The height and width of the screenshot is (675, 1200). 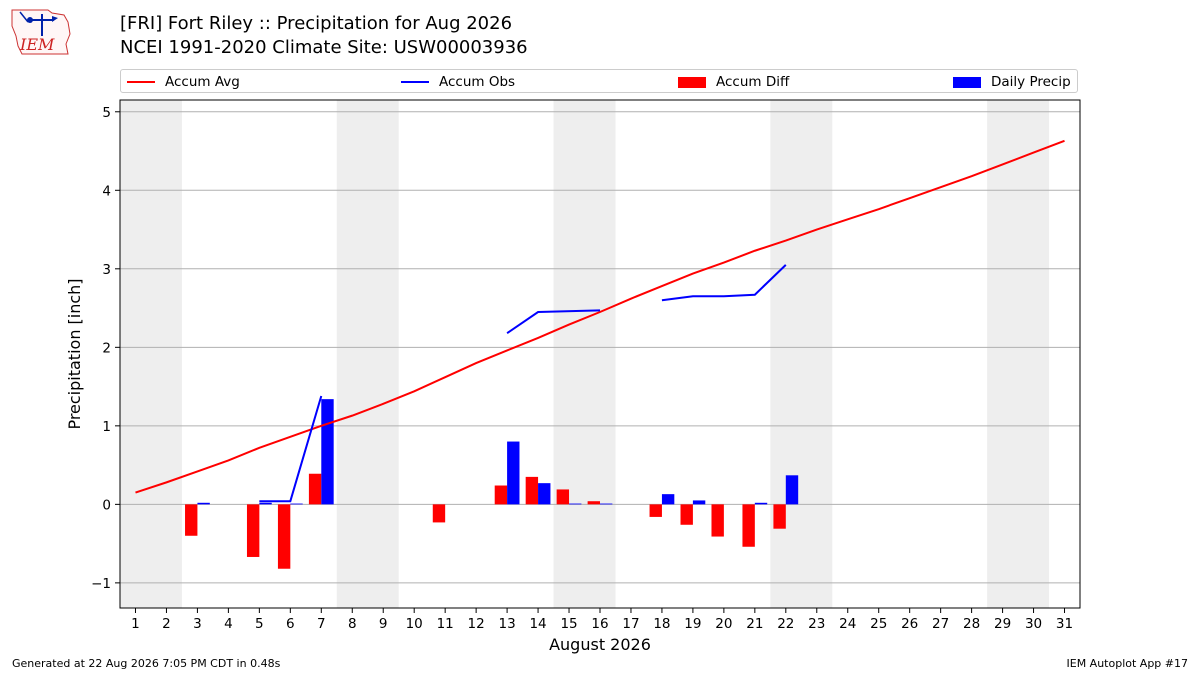 I want to click on x-tick-label: 27, so click(x=940, y=624).